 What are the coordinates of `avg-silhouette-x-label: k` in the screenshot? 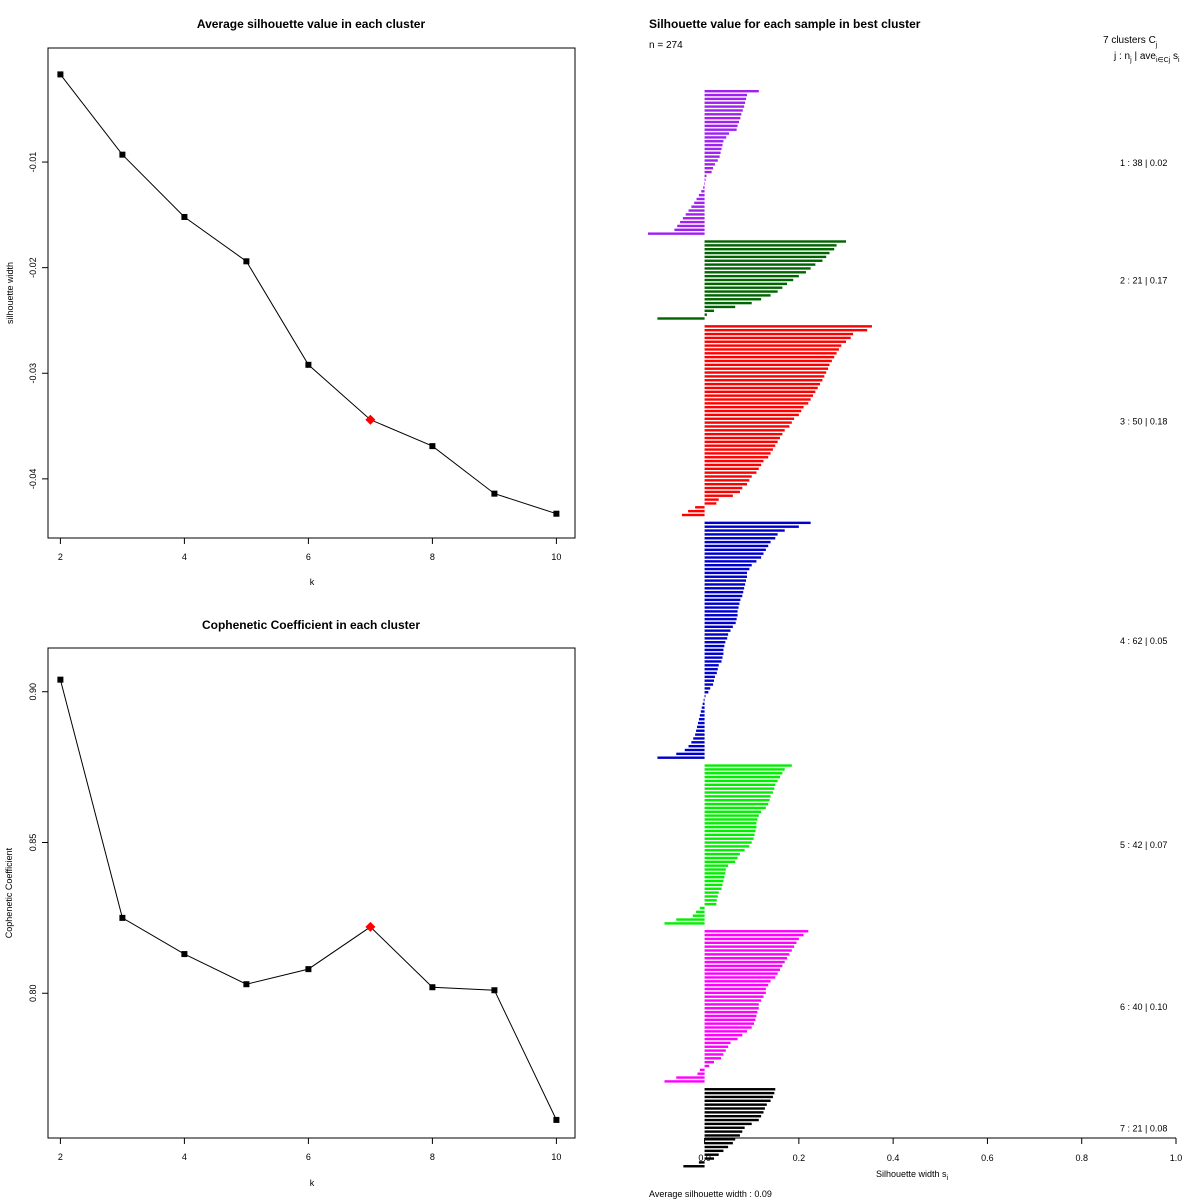 It's located at (312, 582).